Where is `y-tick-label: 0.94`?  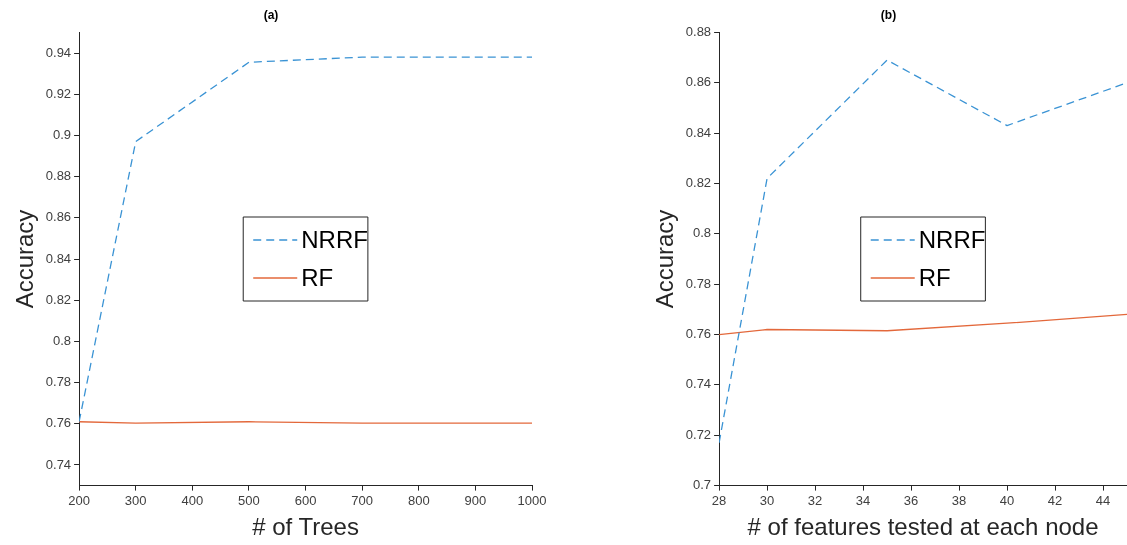 y-tick-label: 0.94 is located at coordinates (58, 52).